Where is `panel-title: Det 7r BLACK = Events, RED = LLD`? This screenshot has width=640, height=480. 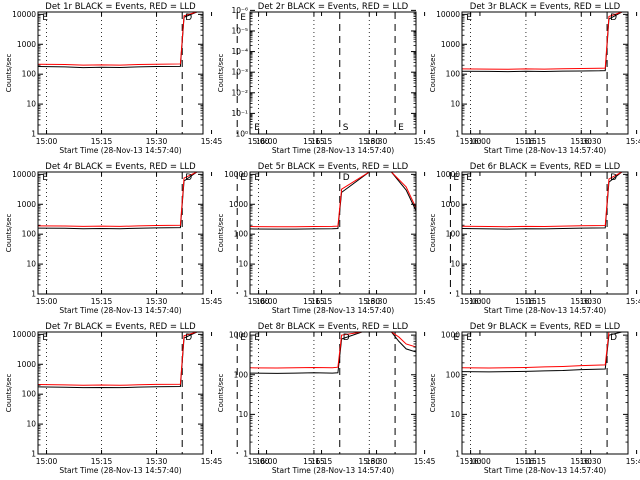 panel-title: Det 7r BLACK = Events, RED = LLD is located at coordinates (120, 327).